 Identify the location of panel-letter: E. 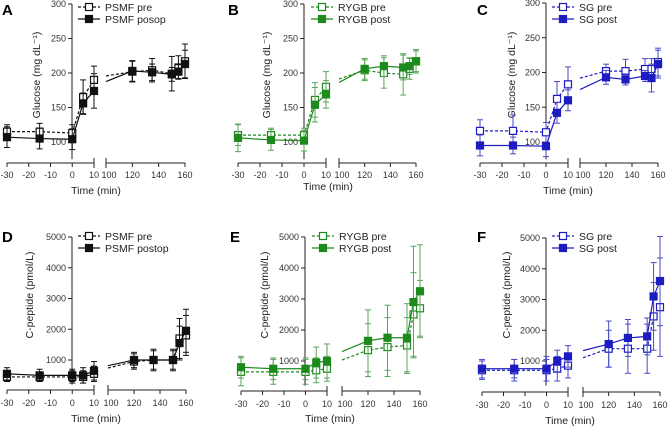
(235, 237).